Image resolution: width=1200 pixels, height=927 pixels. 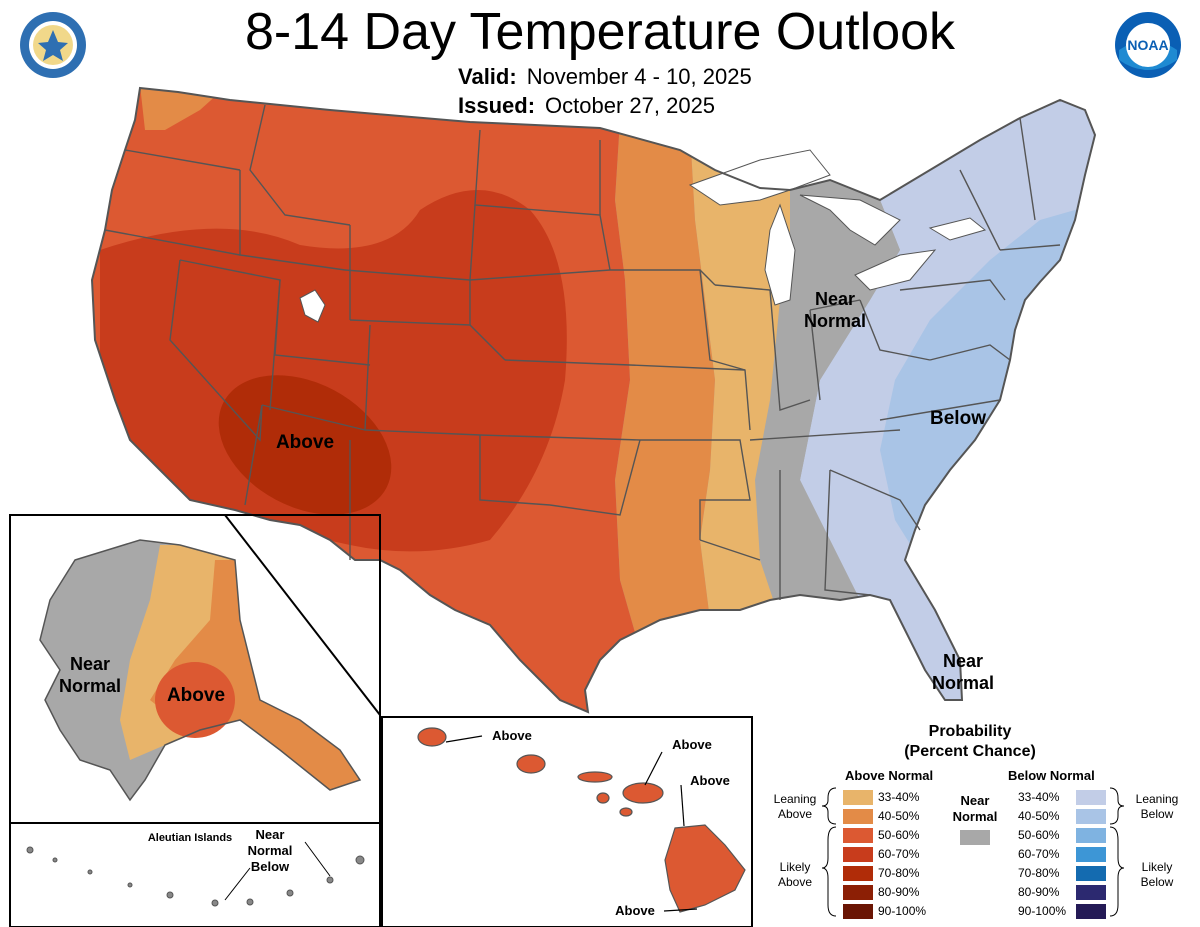 I want to click on conus-below-label: Below, so click(x=958, y=418).